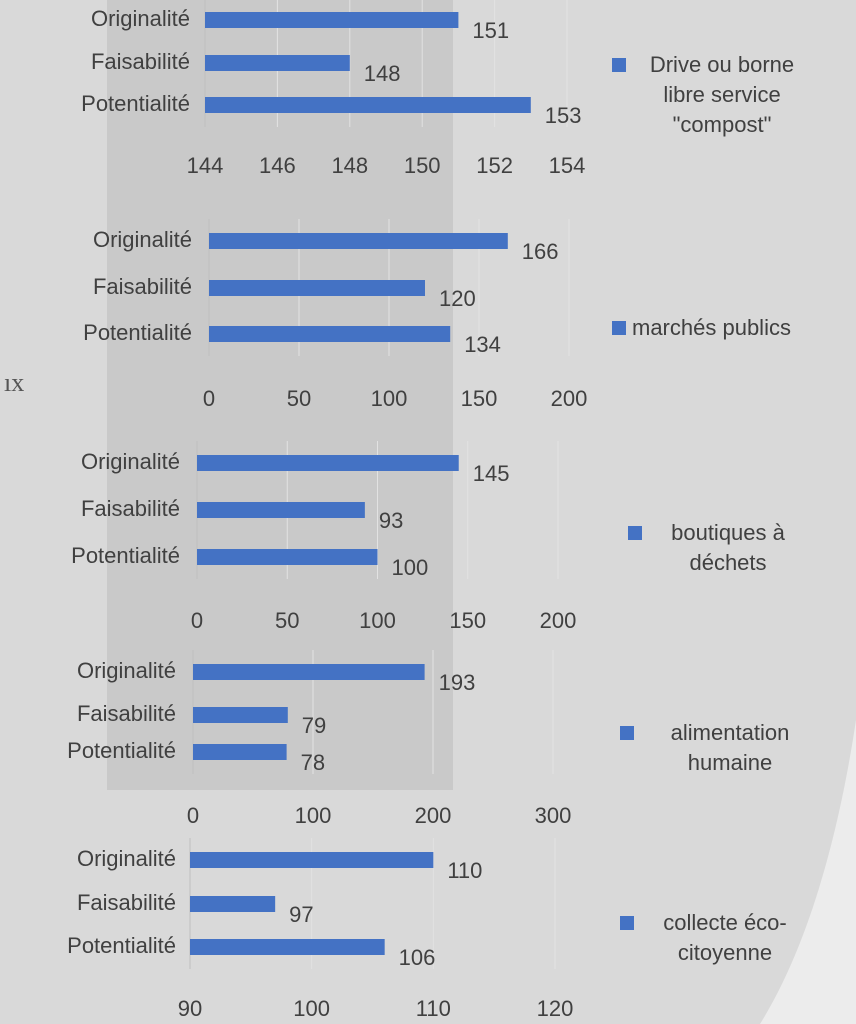  Describe the element at coordinates (14, 382) in the screenshot. I see `annotation: ıx` at that location.